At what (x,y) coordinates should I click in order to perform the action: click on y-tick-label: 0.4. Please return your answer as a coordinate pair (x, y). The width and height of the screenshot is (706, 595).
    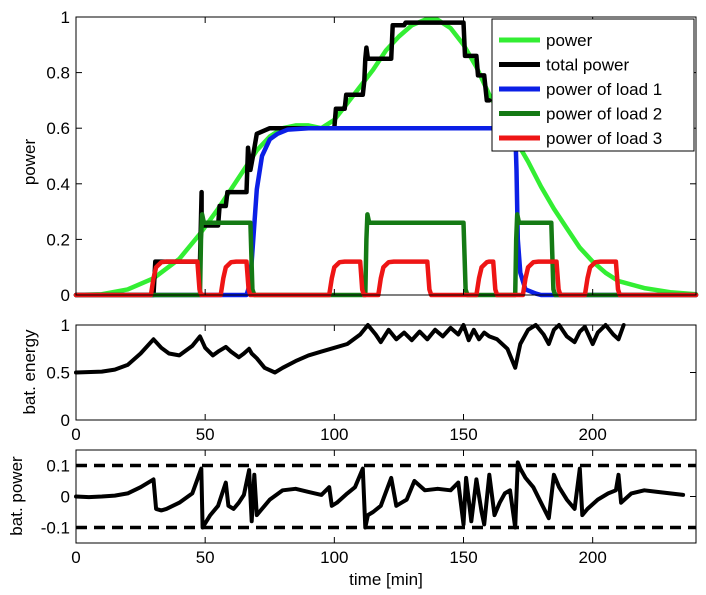
    Looking at the image, I should click on (58, 184).